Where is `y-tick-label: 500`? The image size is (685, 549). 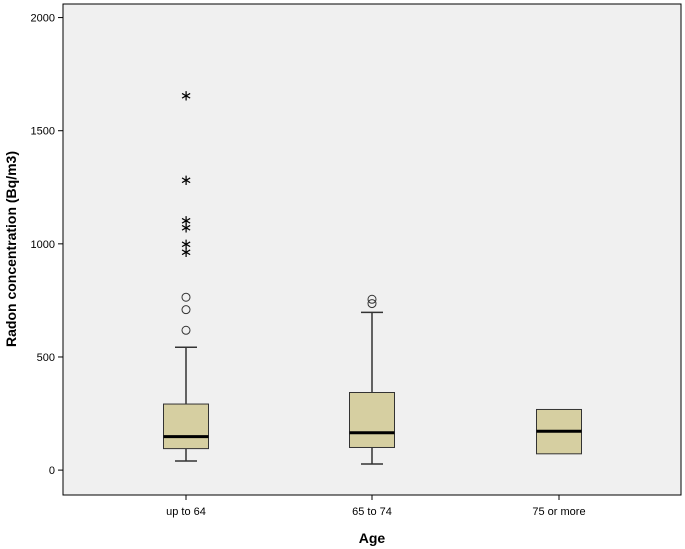 y-tick-label: 500 is located at coordinates (46, 358).